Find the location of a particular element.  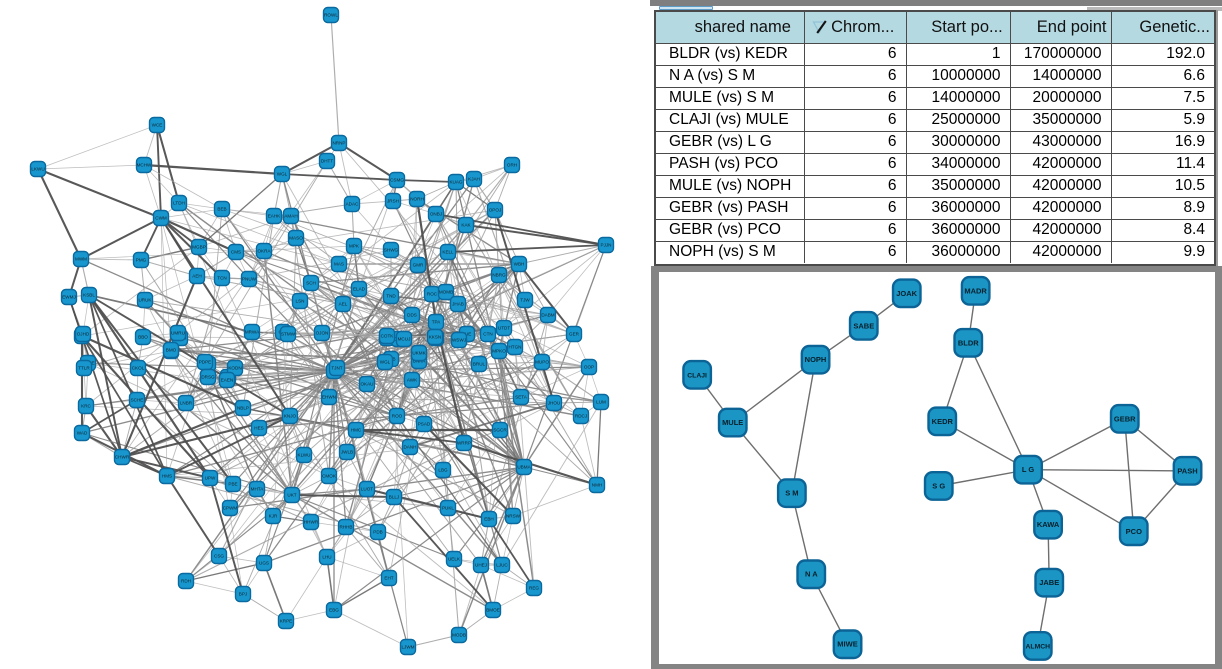

svg-text: ELAD is located at coordinates (359, 289).